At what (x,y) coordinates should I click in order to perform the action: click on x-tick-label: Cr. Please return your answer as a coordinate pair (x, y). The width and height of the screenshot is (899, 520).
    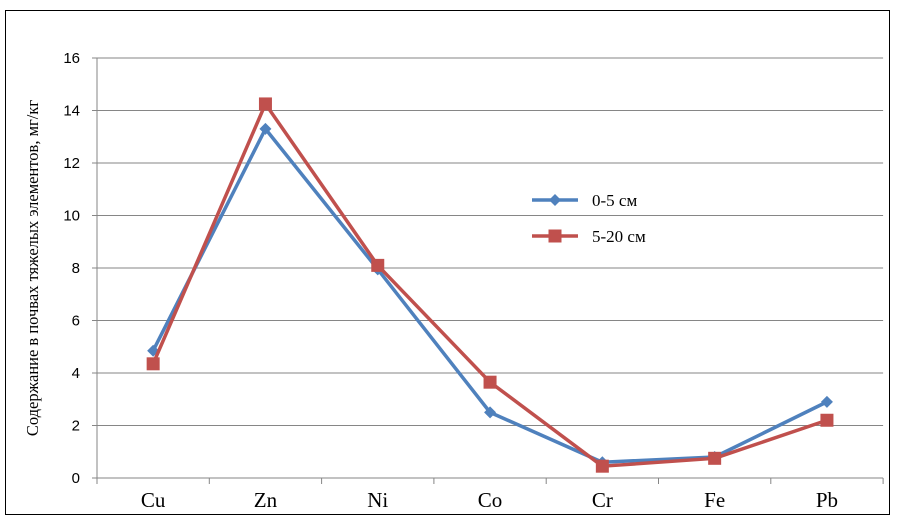
    Looking at the image, I should click on (602, 500).